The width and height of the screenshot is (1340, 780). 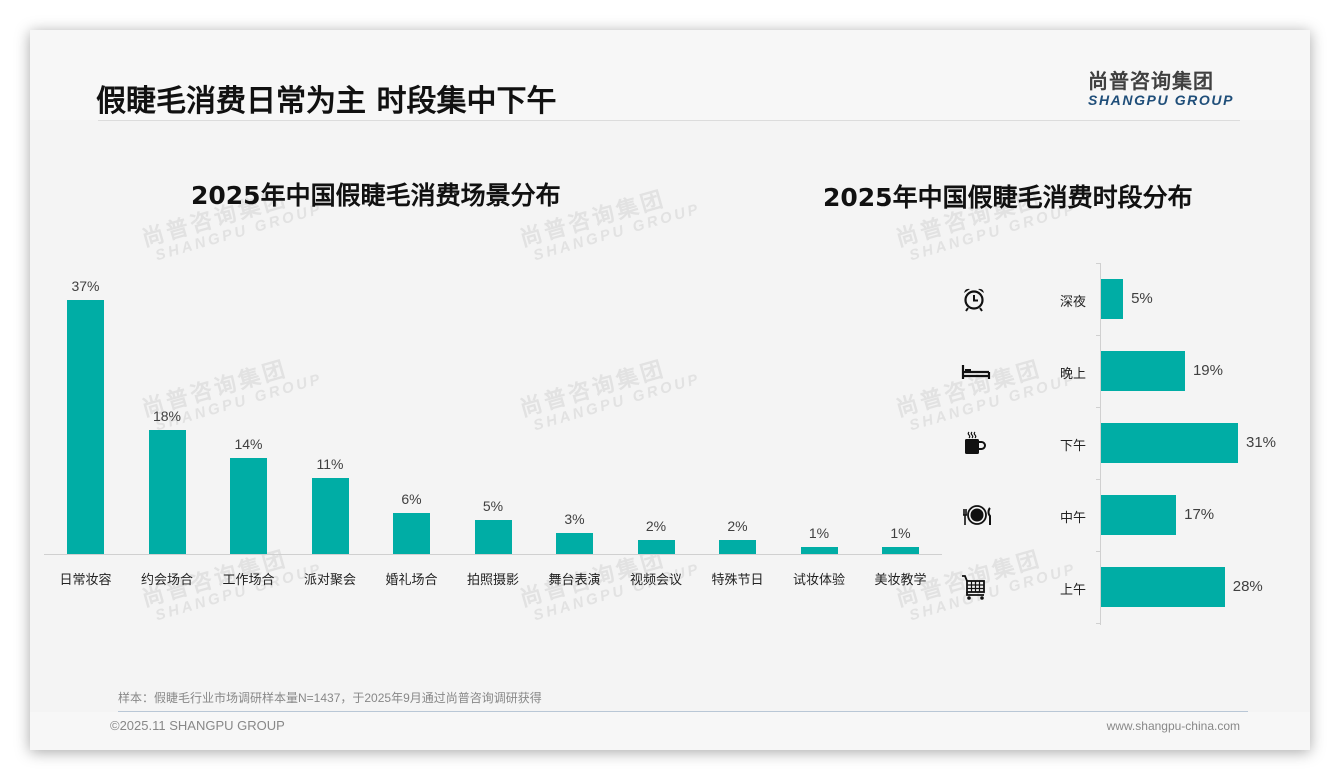 What do you see at coordinates (492, 579) in the screenshot?
I see `category-label: 拍照摄影` at bounding box center [492, 579].